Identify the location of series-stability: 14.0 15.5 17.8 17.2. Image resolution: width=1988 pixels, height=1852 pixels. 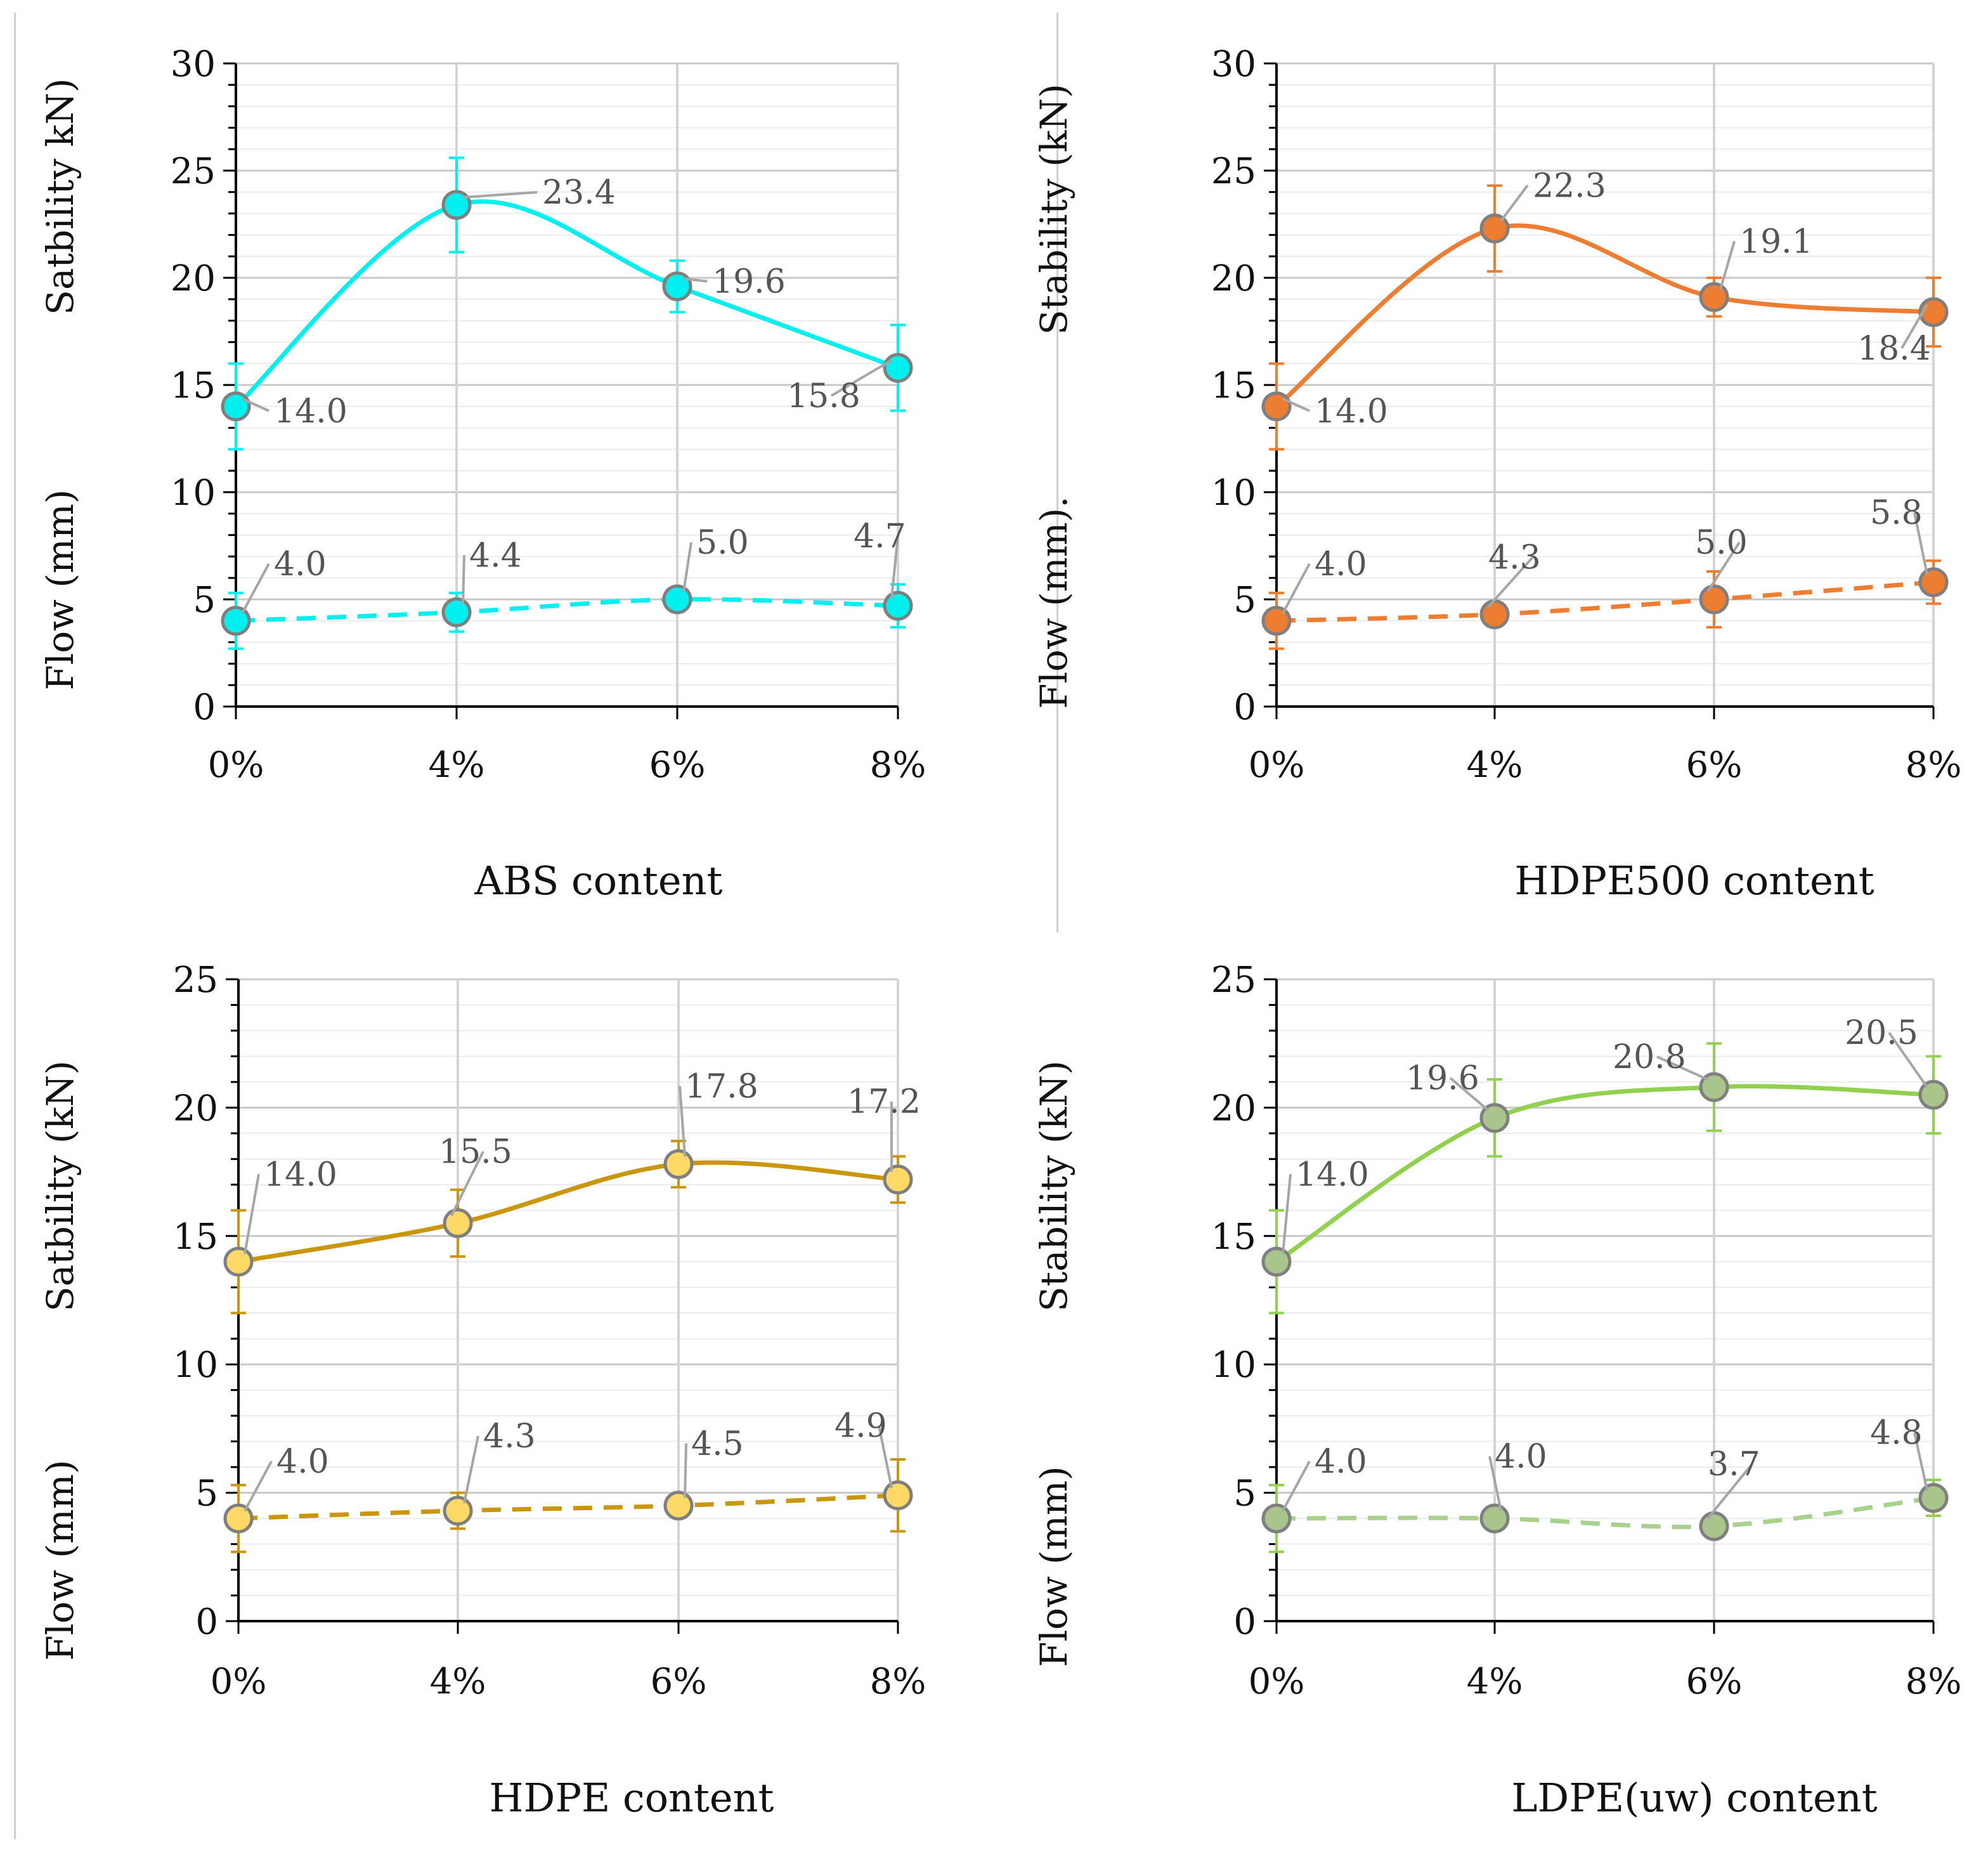
(572, 1191).